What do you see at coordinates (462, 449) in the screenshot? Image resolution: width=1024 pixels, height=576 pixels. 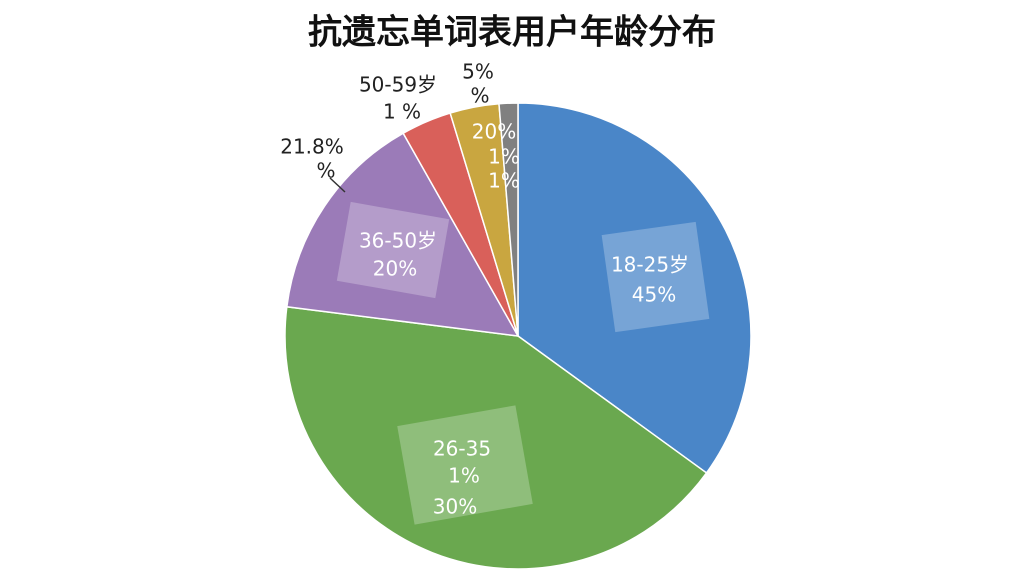 I see `data-label: 26-35` at bounding box center [462, 449].